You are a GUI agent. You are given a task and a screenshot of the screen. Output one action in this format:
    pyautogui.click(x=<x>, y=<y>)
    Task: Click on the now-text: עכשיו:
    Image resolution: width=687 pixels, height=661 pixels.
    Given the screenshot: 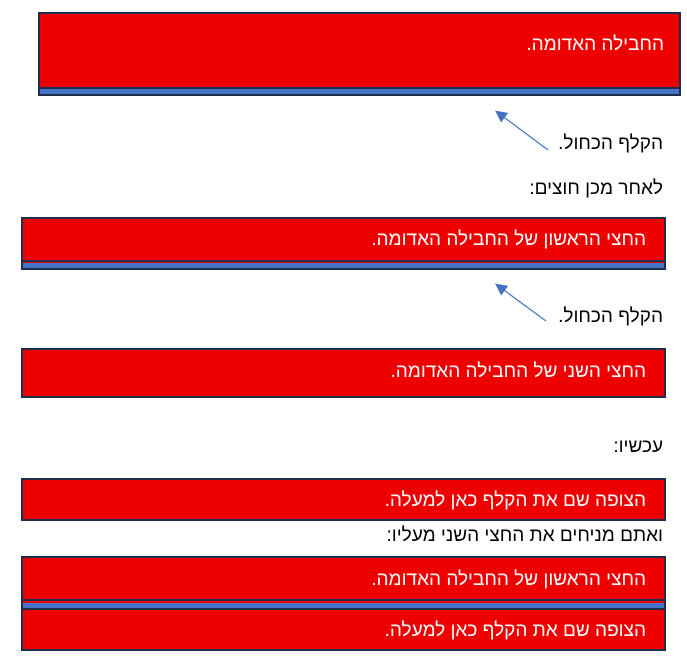 What is the action you would take?
    pyautogui.click(x=638, y=446)
    